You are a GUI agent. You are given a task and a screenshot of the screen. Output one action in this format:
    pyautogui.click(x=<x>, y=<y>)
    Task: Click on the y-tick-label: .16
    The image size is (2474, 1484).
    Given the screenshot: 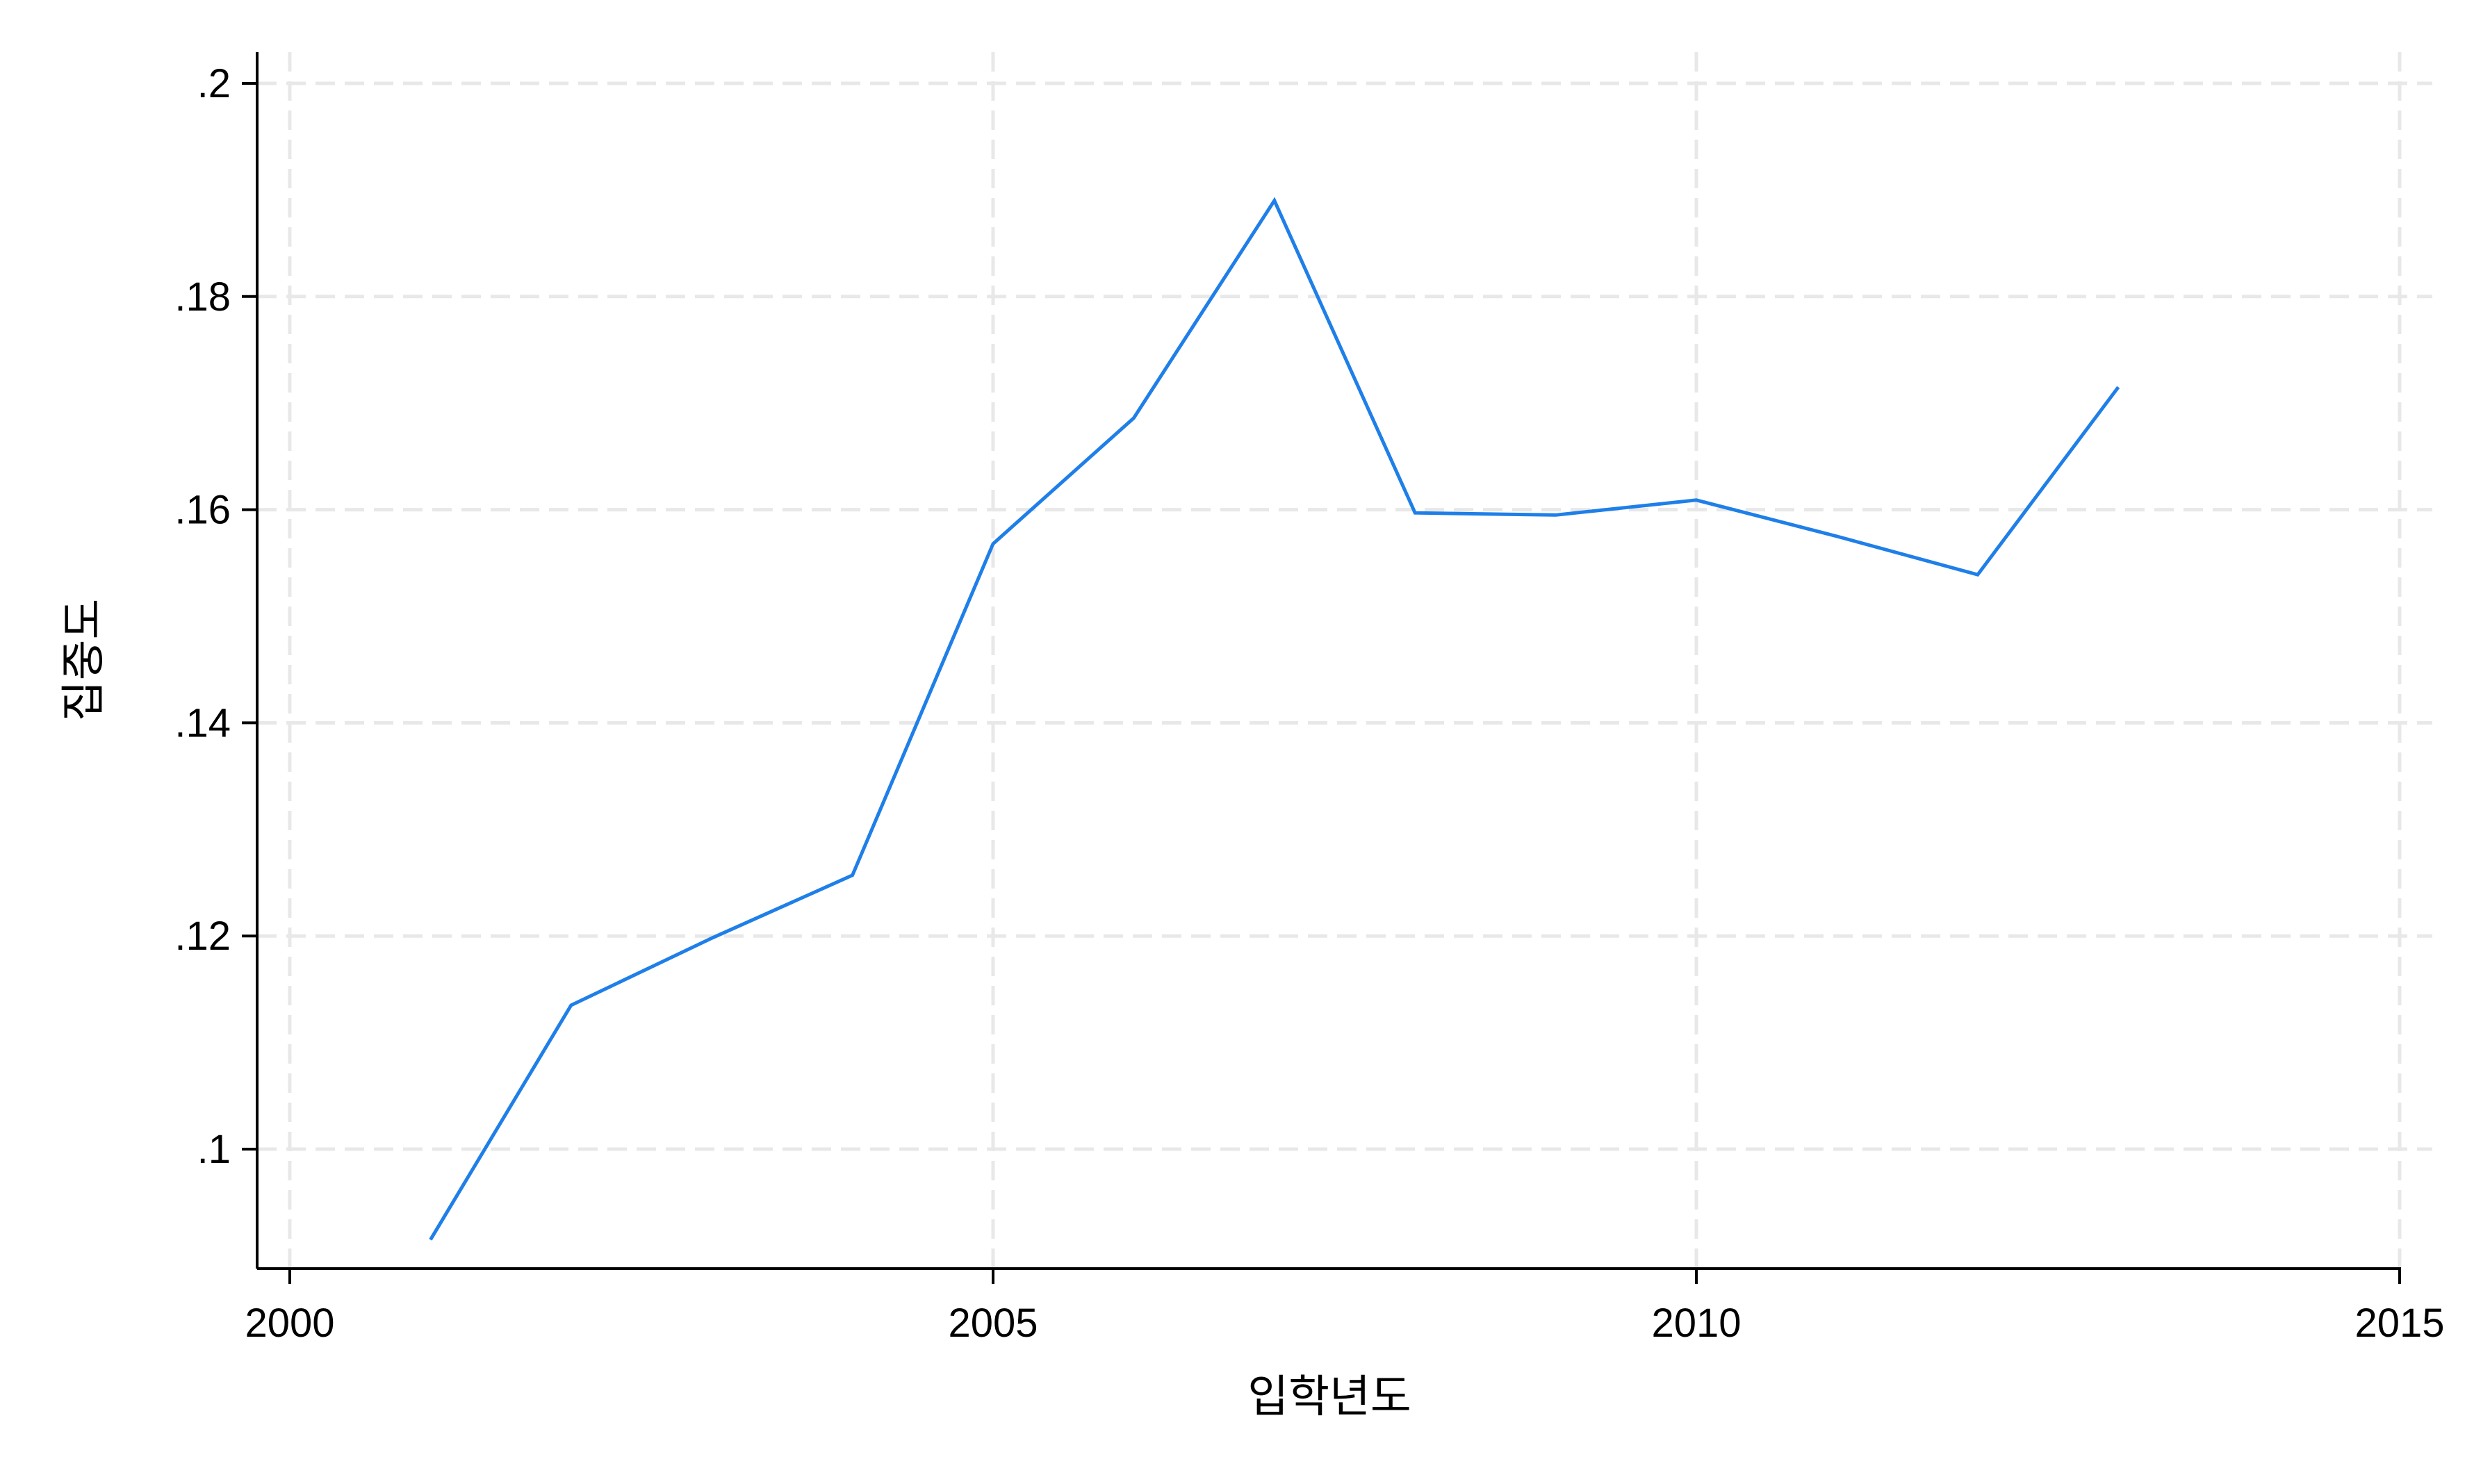 What is the action you would take?
    pyautogui.click(x=203, y=510)
    